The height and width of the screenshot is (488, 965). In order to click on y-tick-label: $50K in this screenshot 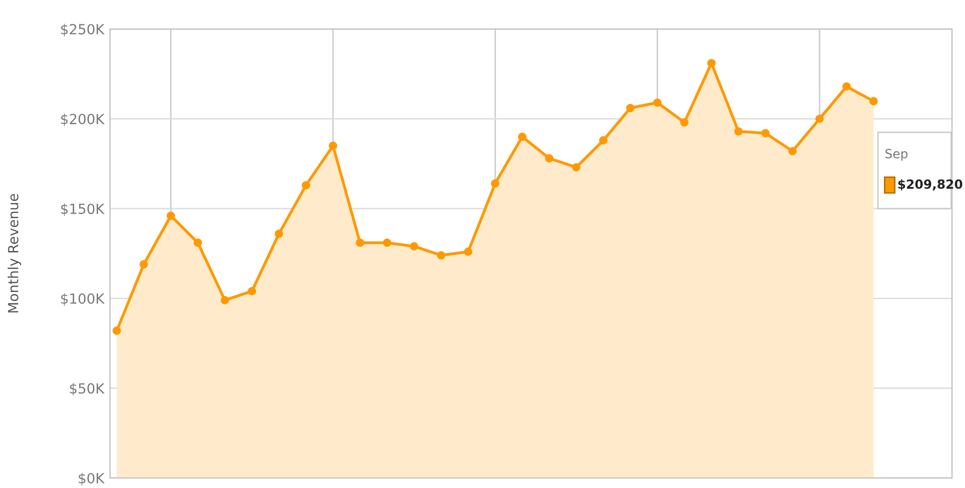, I will do `click(87, 389)`.